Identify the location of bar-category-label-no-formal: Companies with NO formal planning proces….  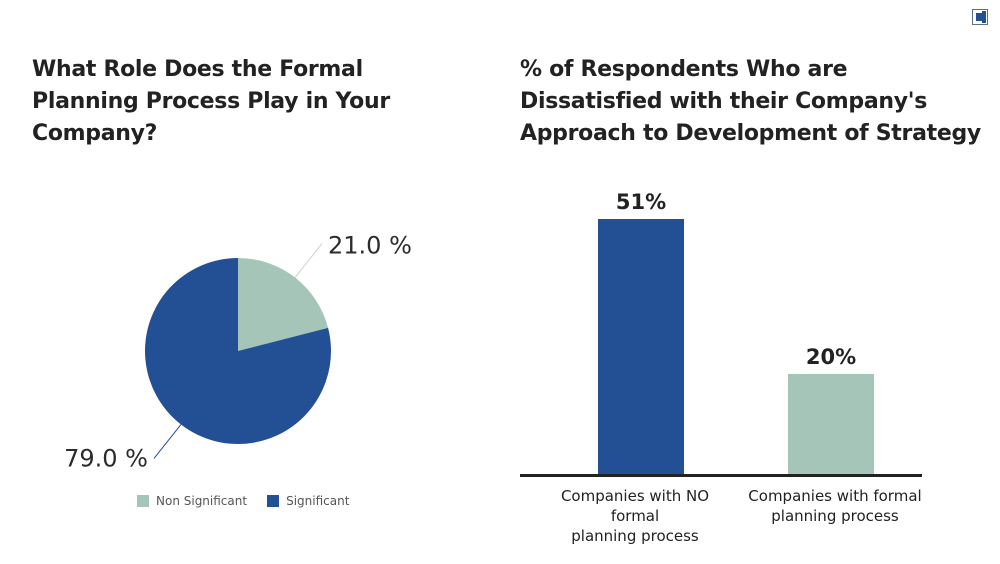
(635, 516).